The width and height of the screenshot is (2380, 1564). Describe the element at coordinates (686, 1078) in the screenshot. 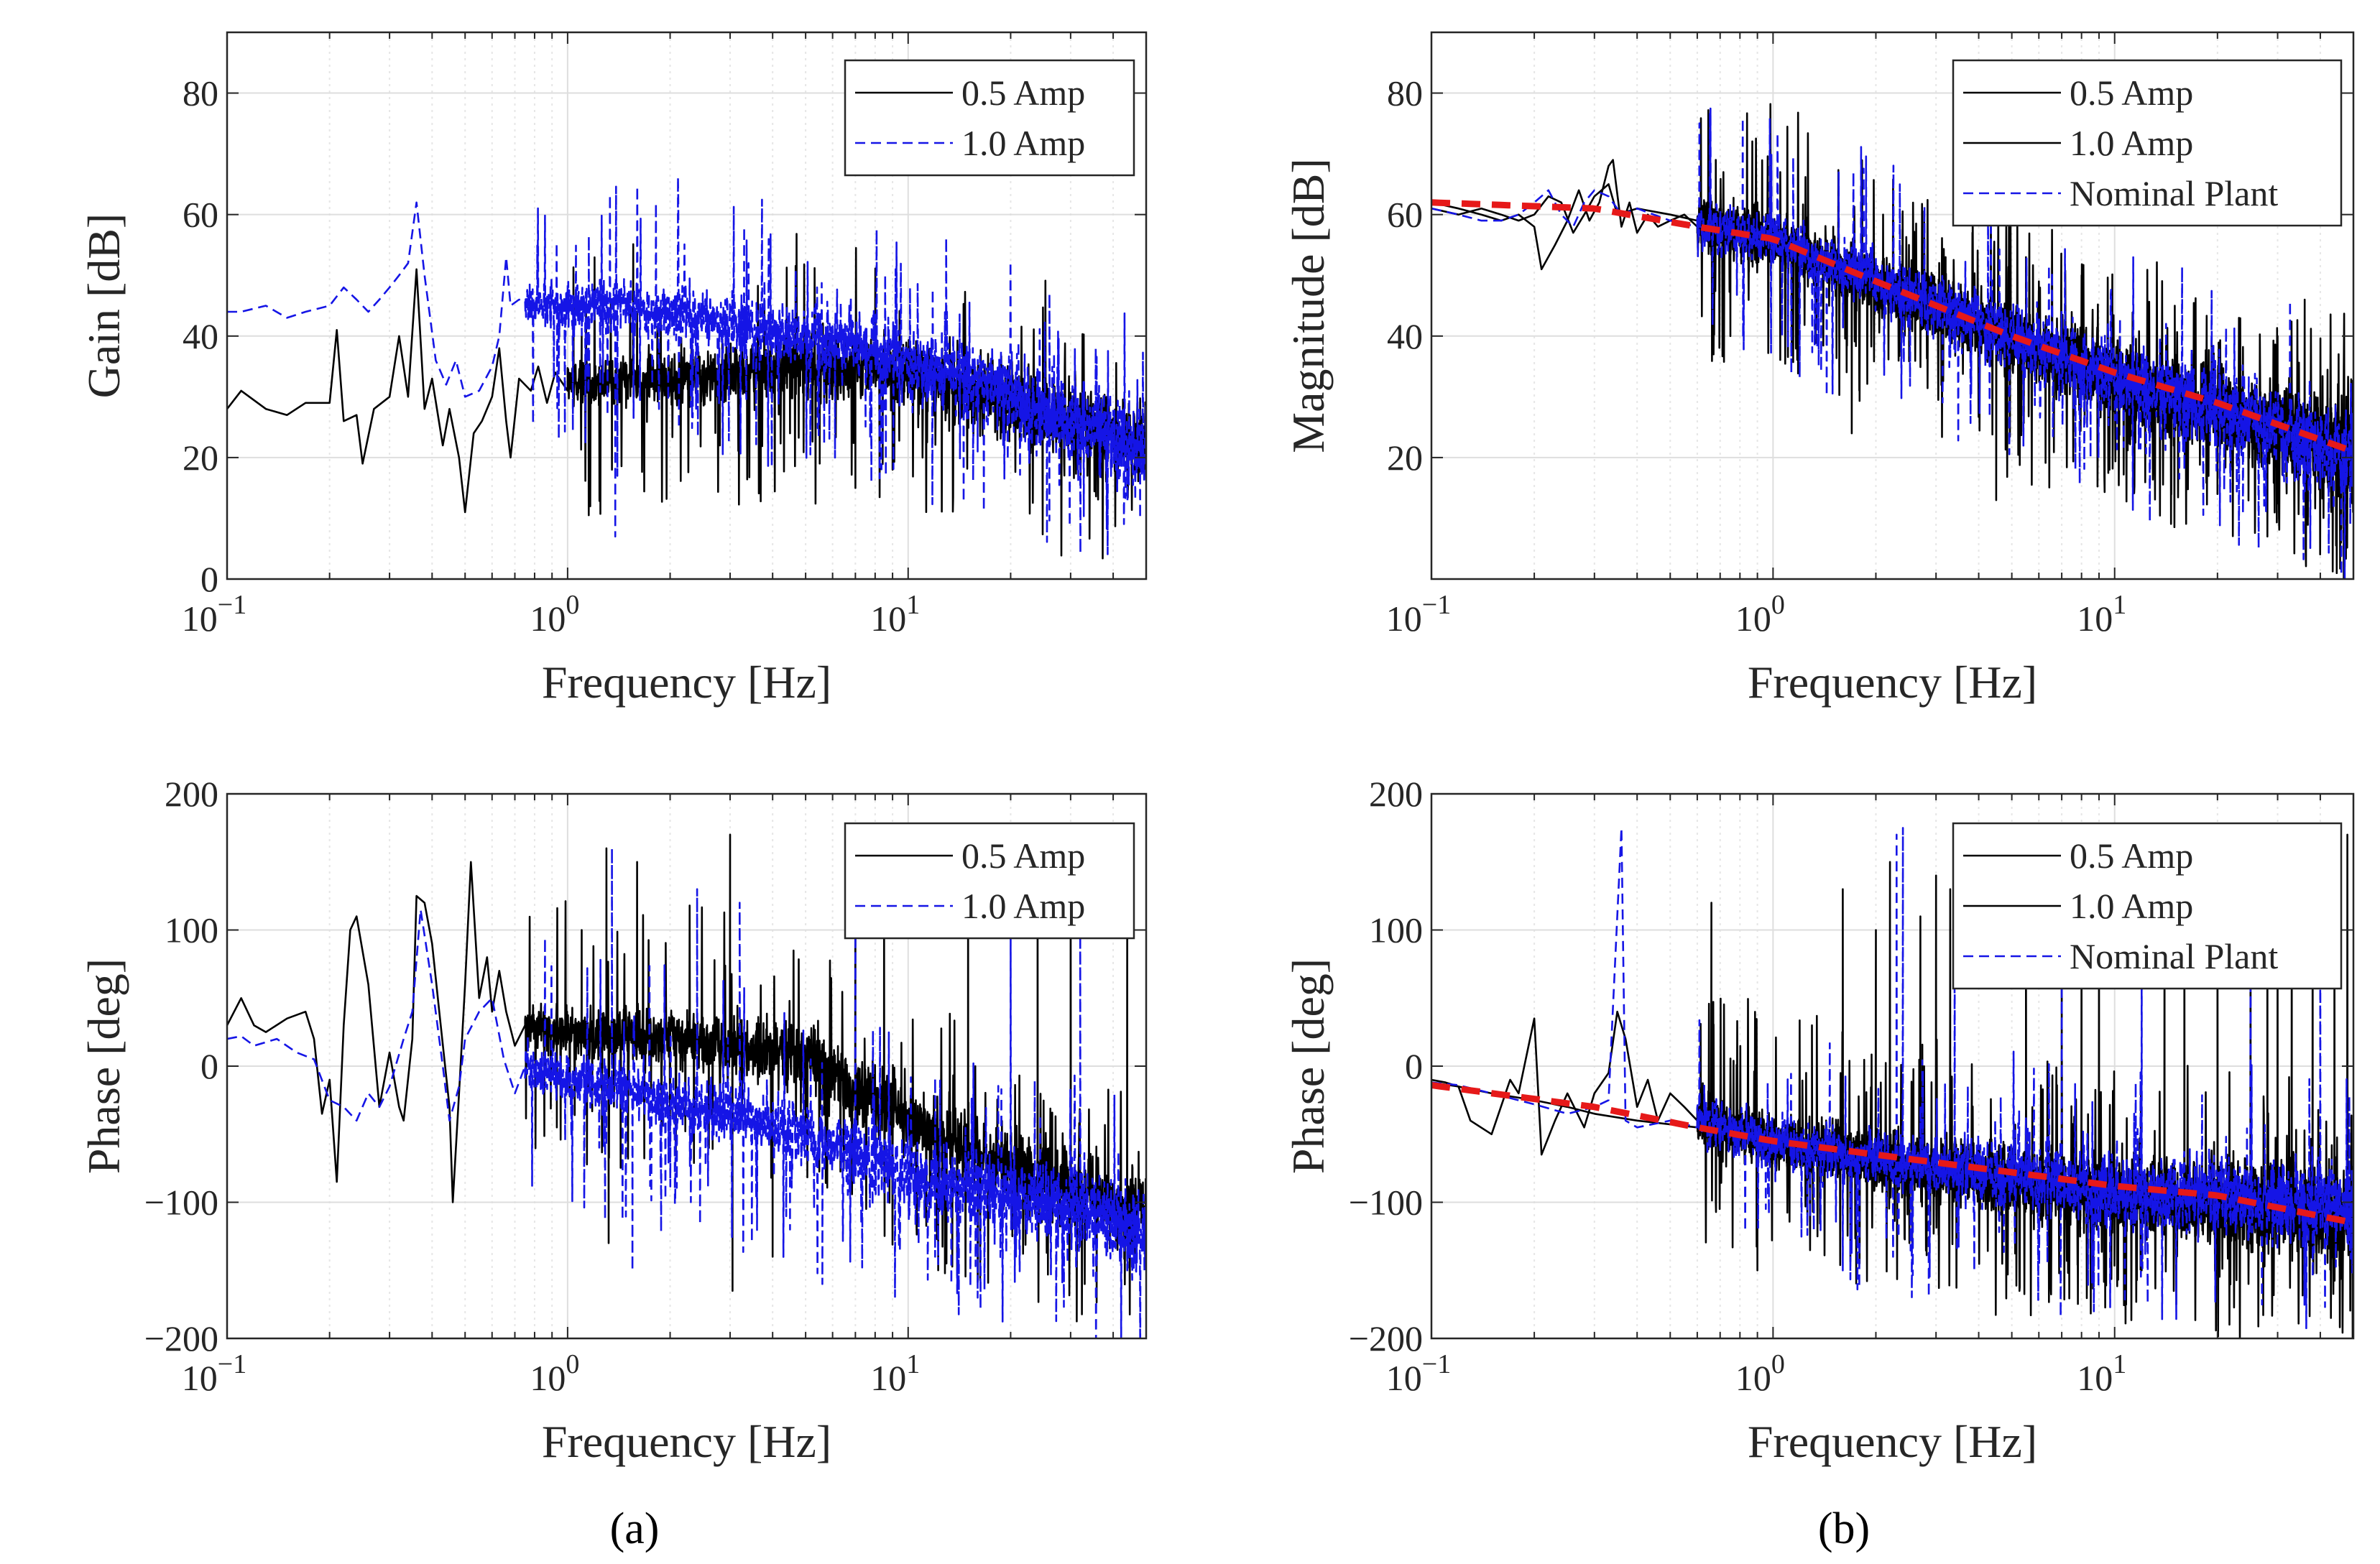

I see `series-0-5-amp-line` at that location.